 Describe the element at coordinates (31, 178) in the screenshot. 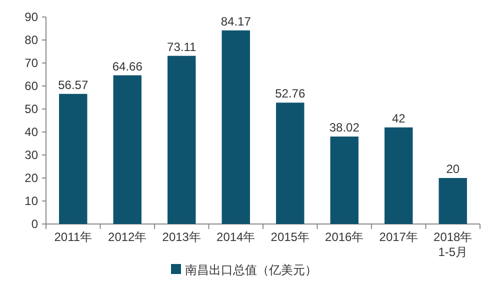

I see `y-tick-label: 20` at that location.